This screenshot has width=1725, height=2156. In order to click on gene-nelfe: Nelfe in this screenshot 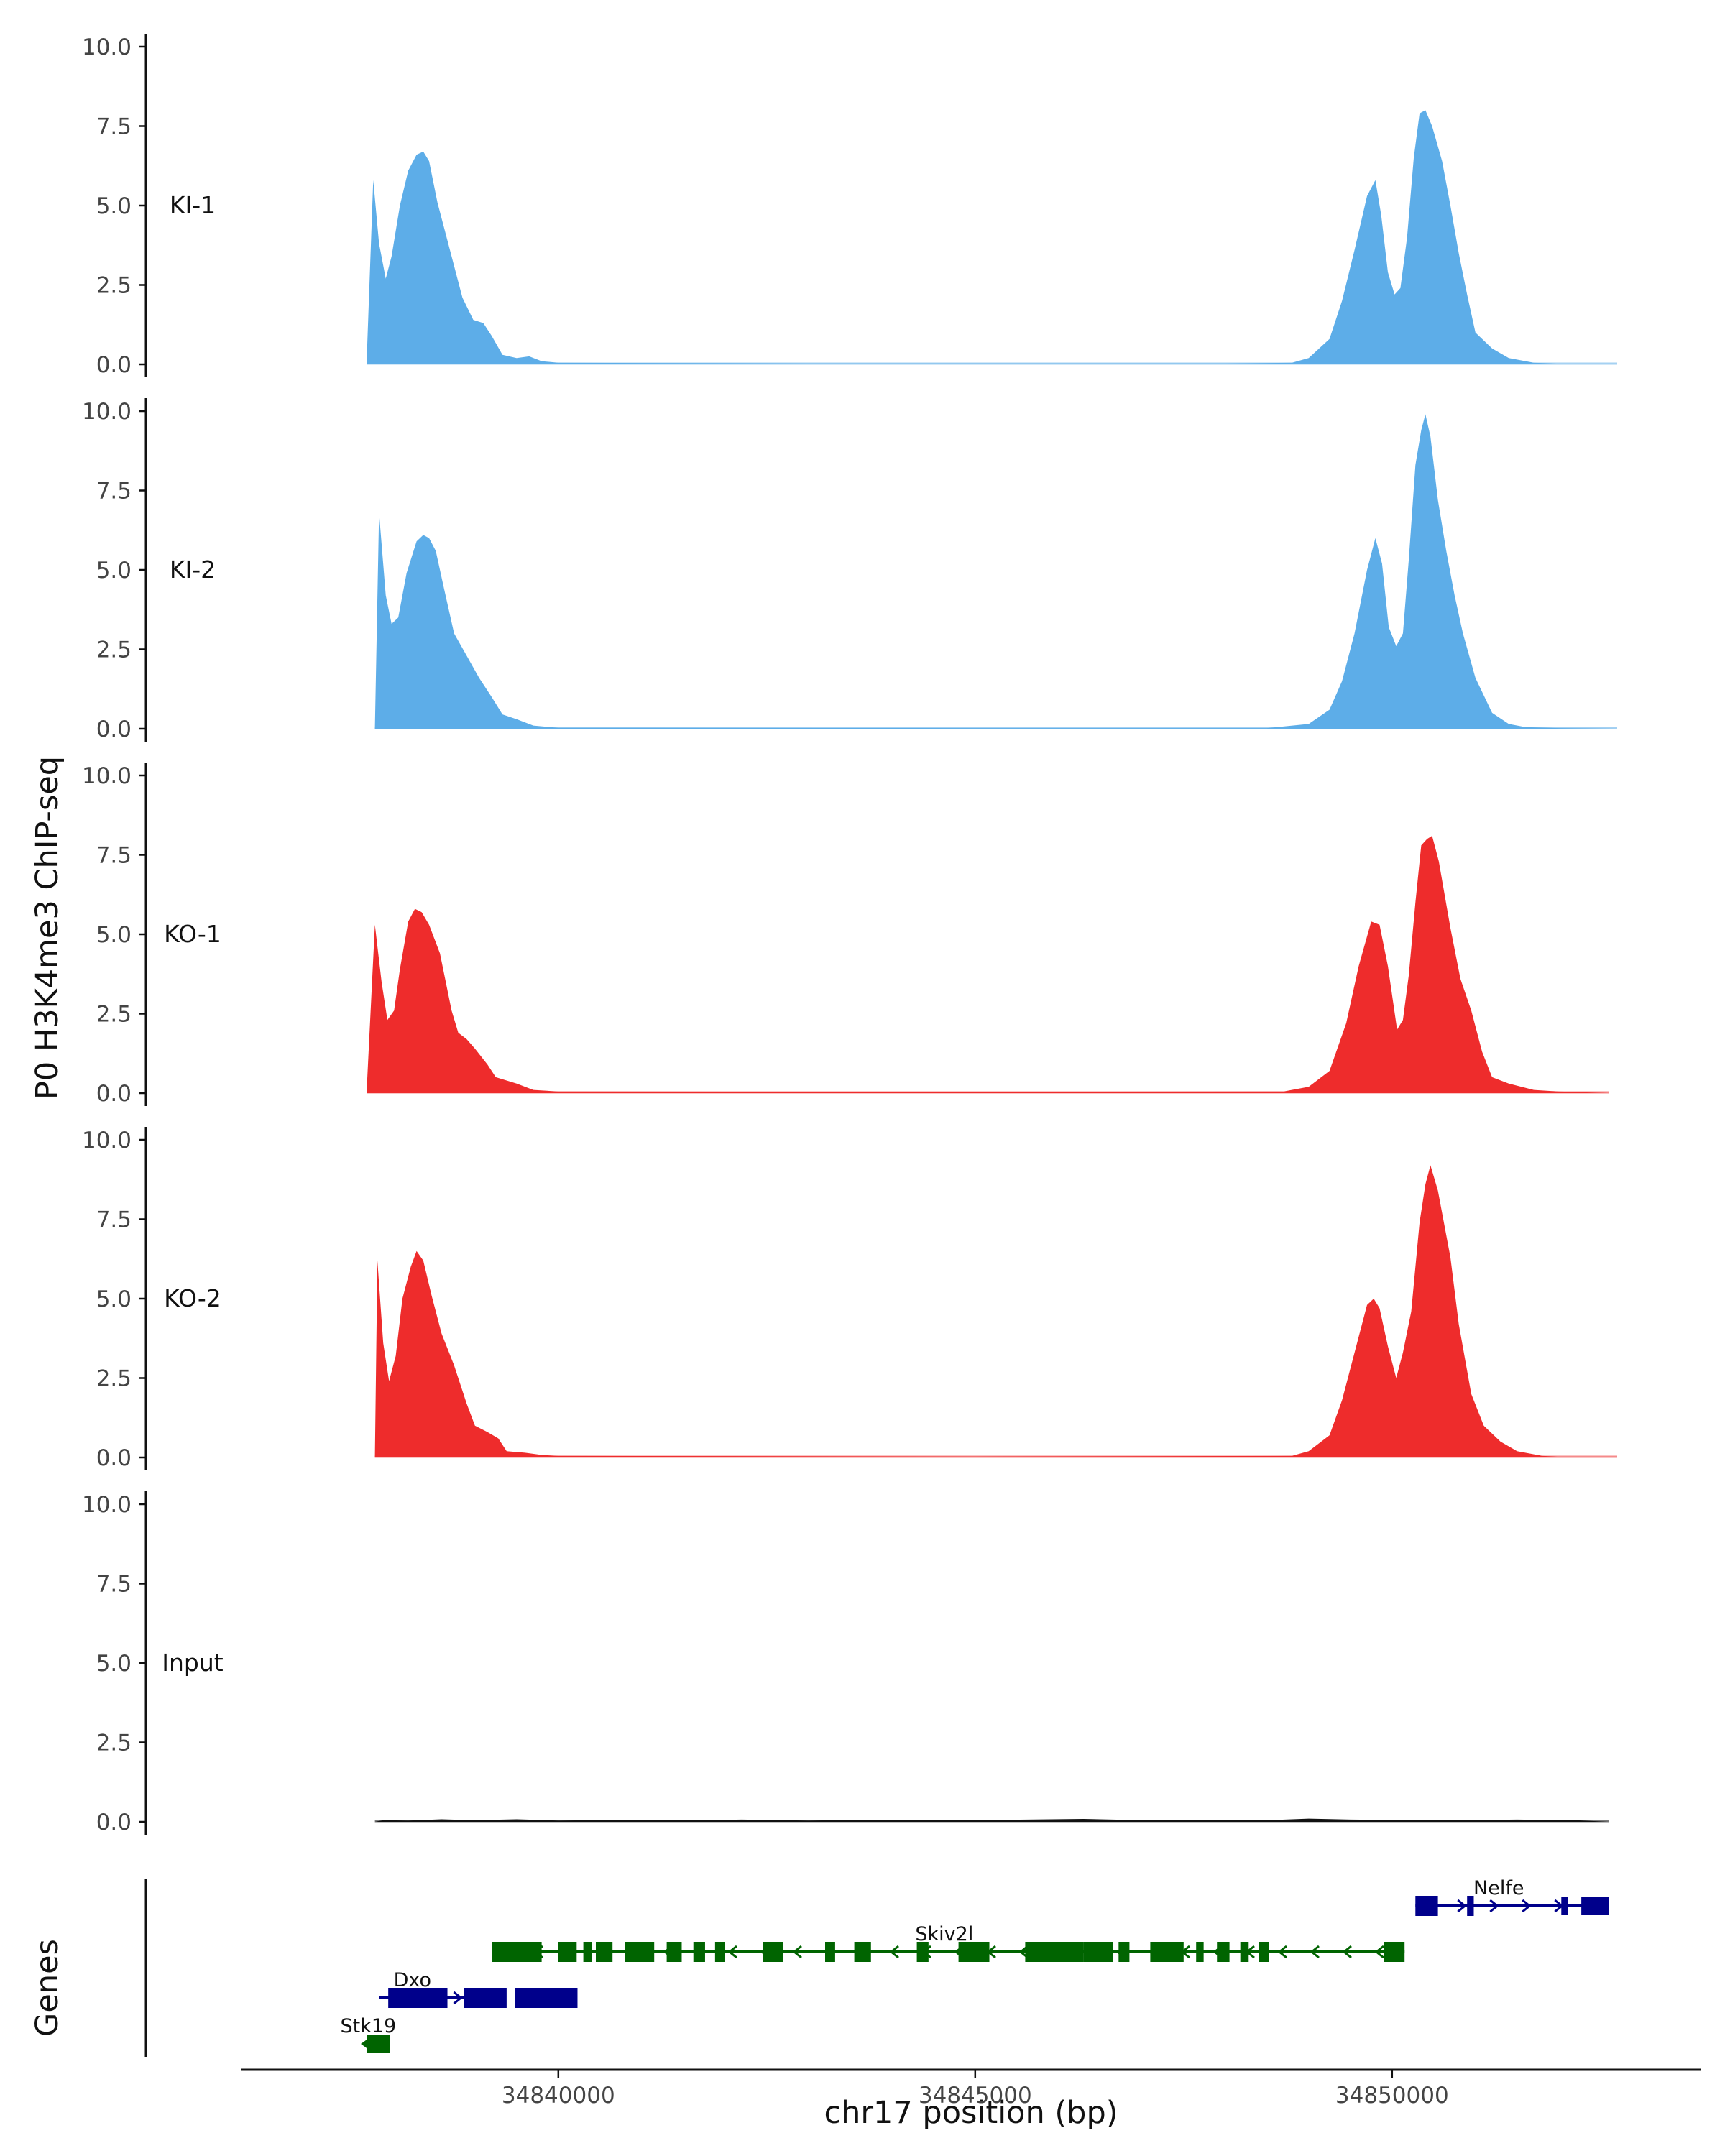, I will do `click(1512, 1897)`.